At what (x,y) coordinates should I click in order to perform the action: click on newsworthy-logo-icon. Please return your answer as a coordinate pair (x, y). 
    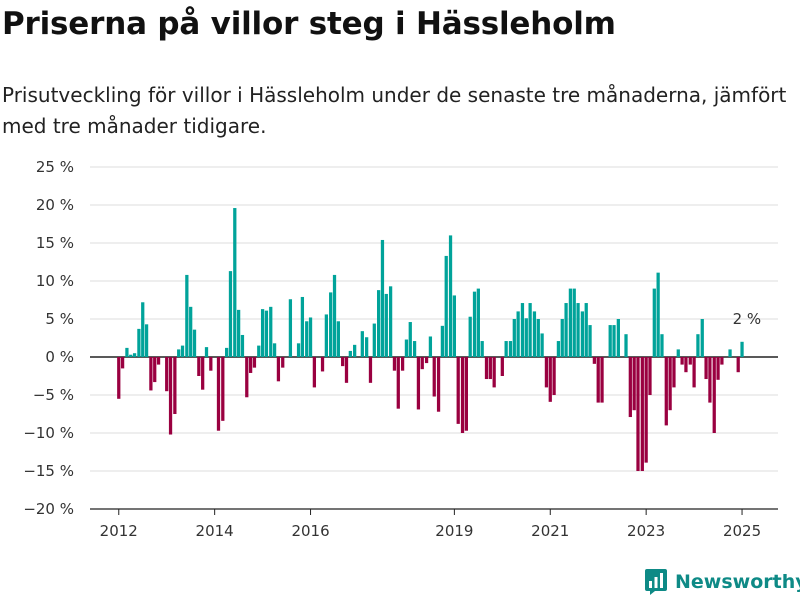
    Looking at the image, I should click on (656, 582).